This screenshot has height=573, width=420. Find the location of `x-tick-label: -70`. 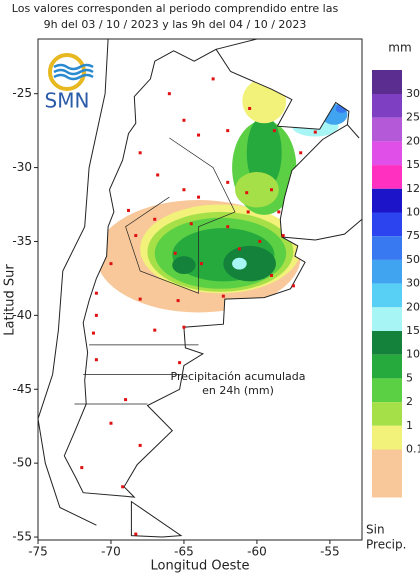

x-tick-label: -70 is located at coordinates (111, 552).